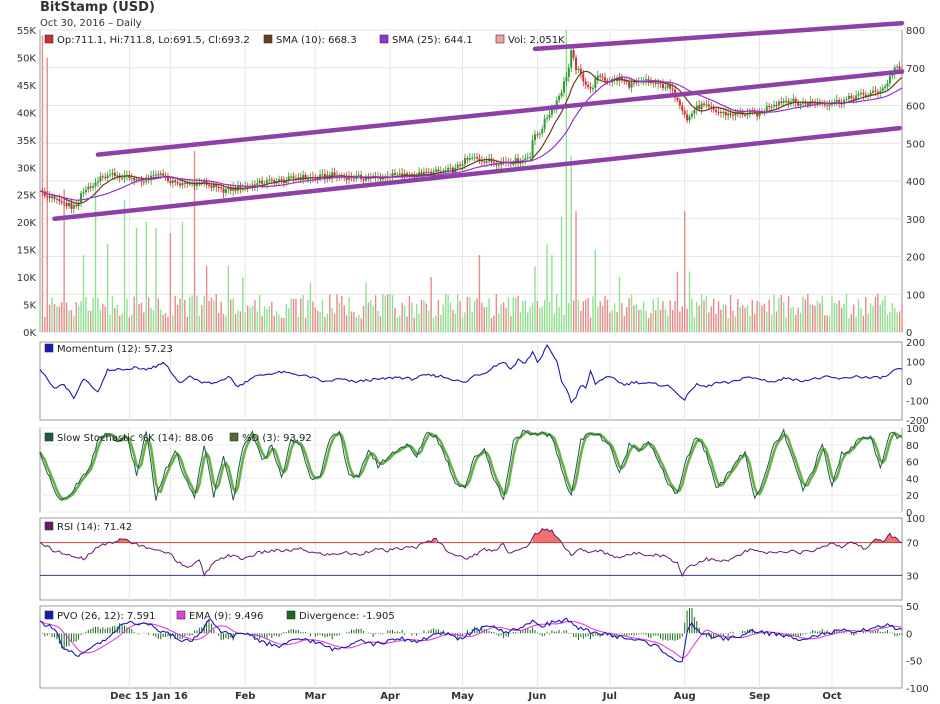  I want to click on rsi-tick: 100, so click(915, 519).